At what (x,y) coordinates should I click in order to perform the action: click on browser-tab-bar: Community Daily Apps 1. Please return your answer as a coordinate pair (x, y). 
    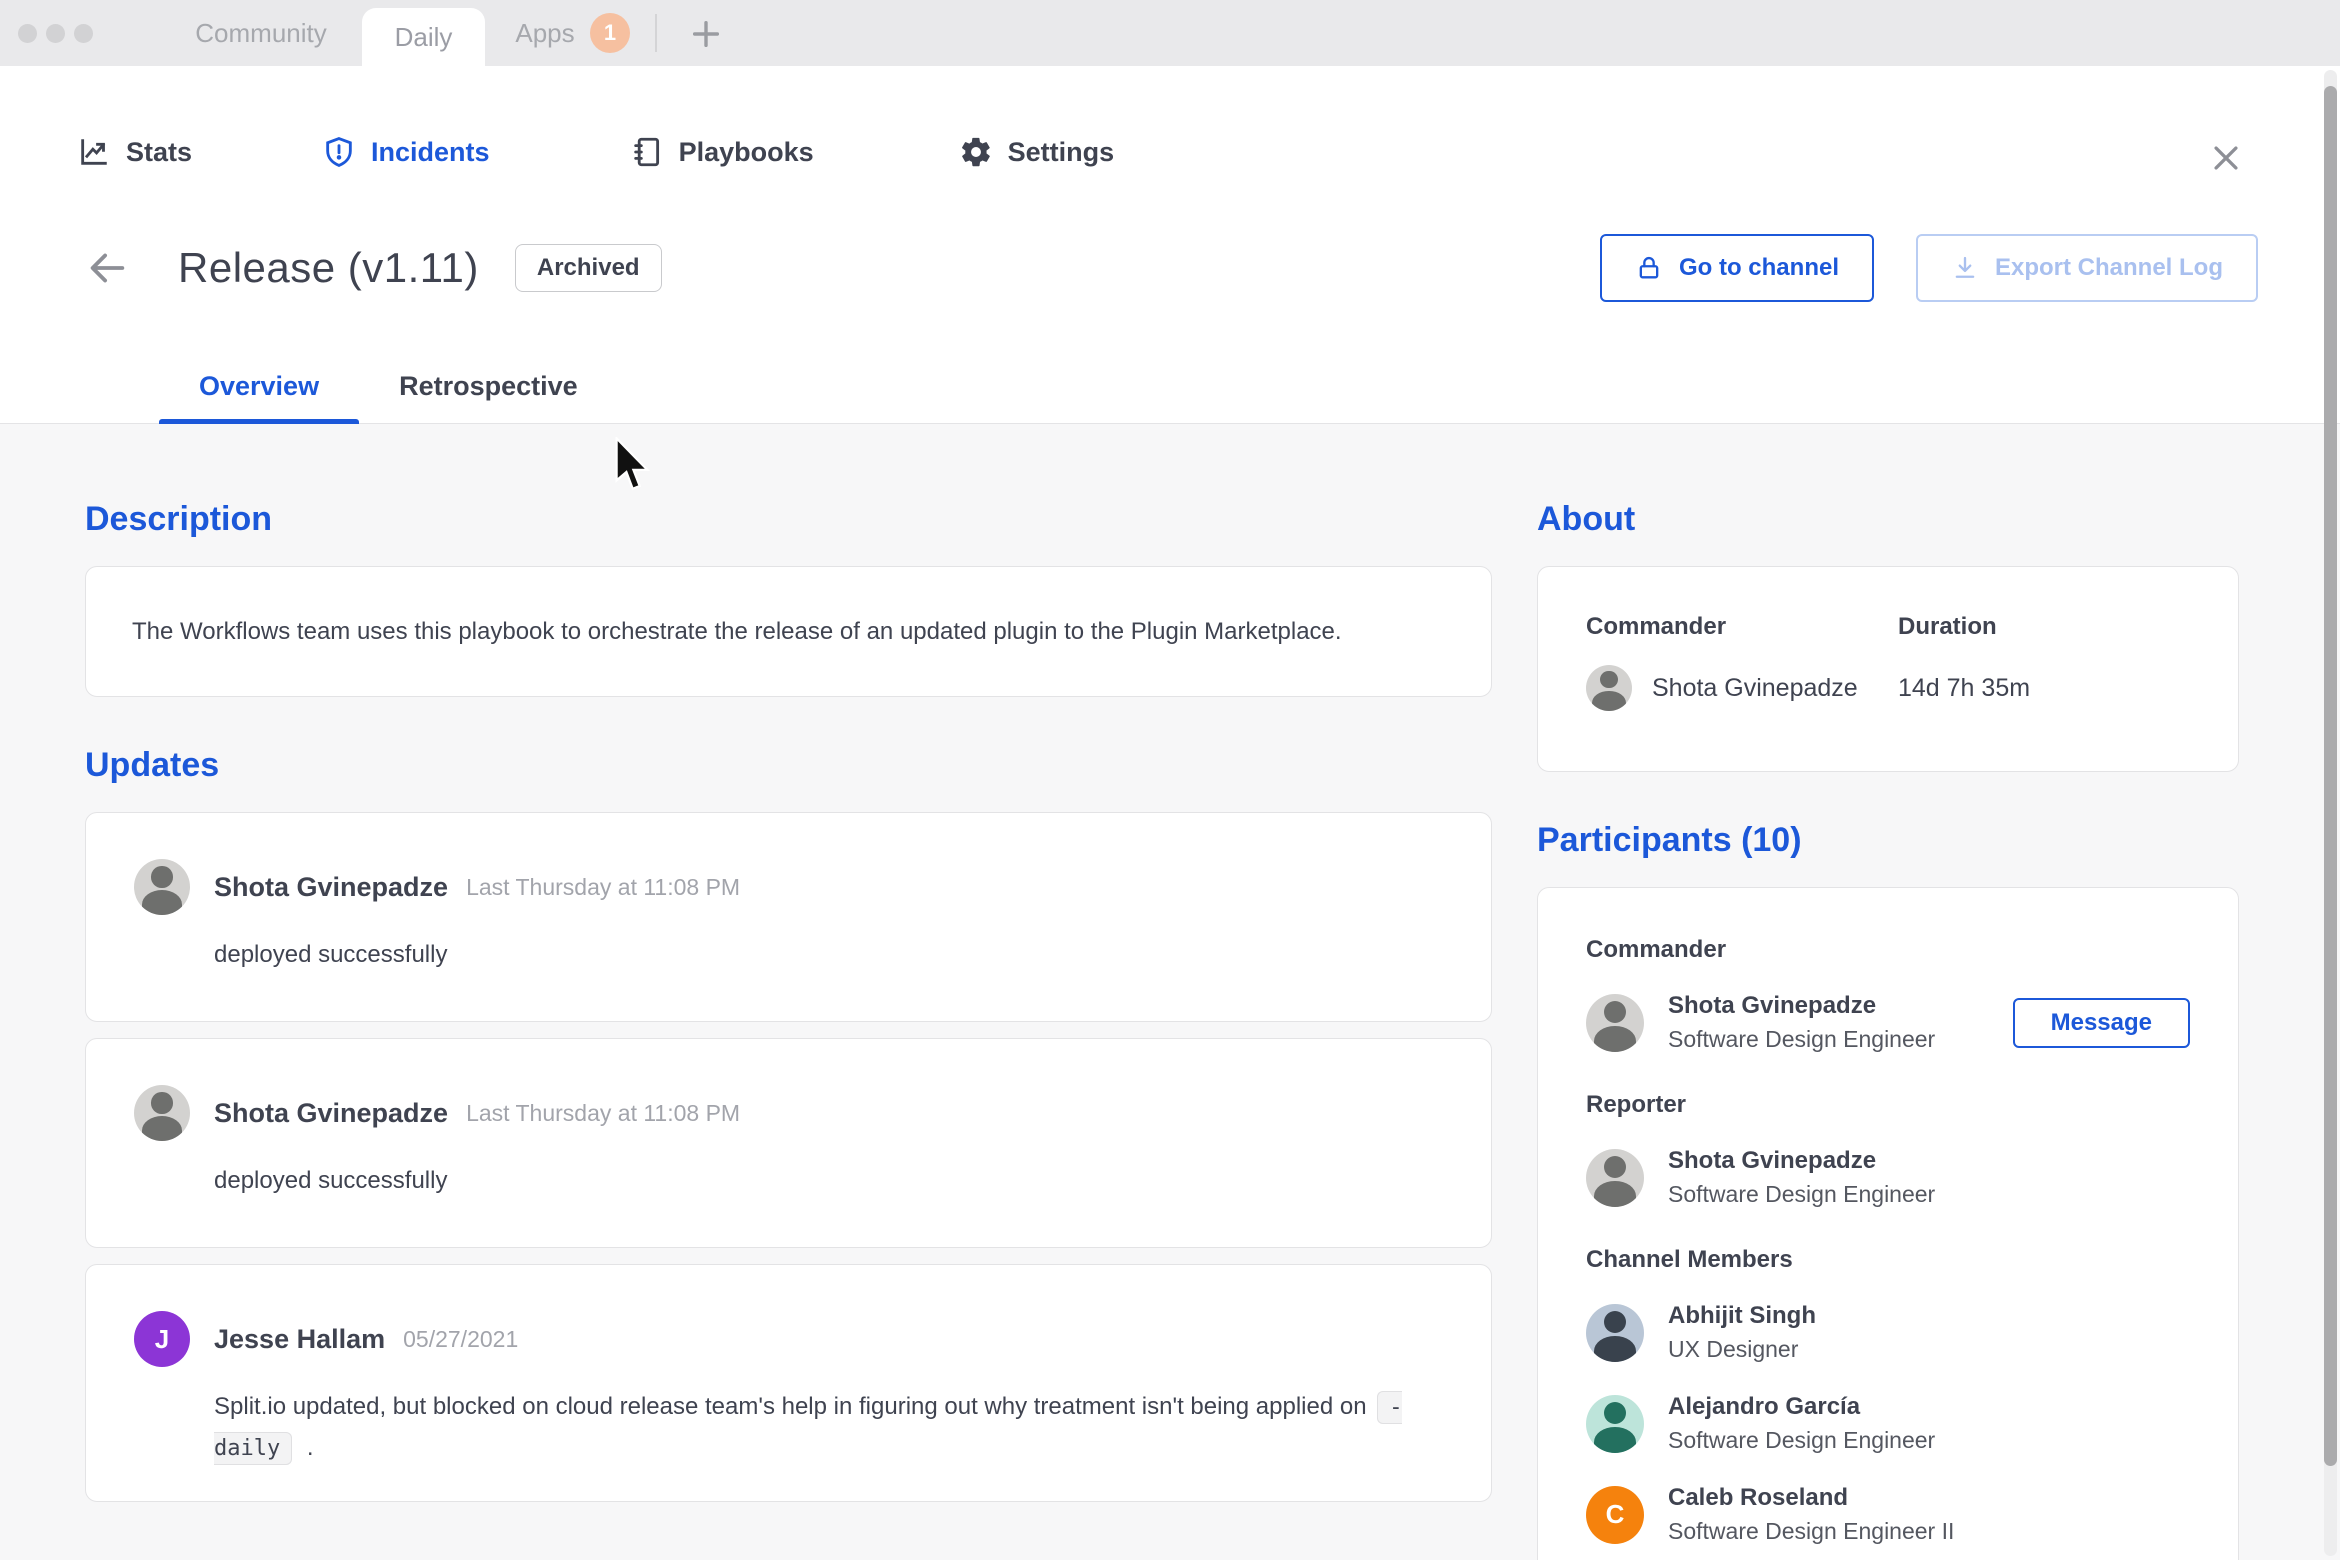
    Looking at the image, I should click on (1170, 33).